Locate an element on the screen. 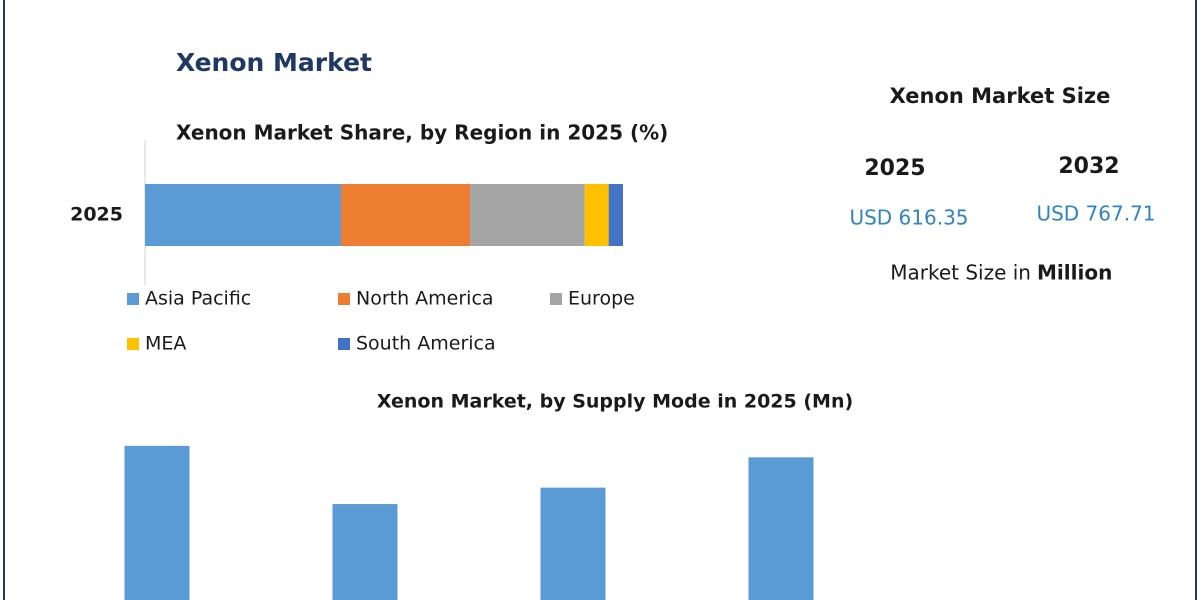 Image resolution: width=1200 pixels, height=600 pixels. legend-label: Europe is located at coordinates (601, 299).